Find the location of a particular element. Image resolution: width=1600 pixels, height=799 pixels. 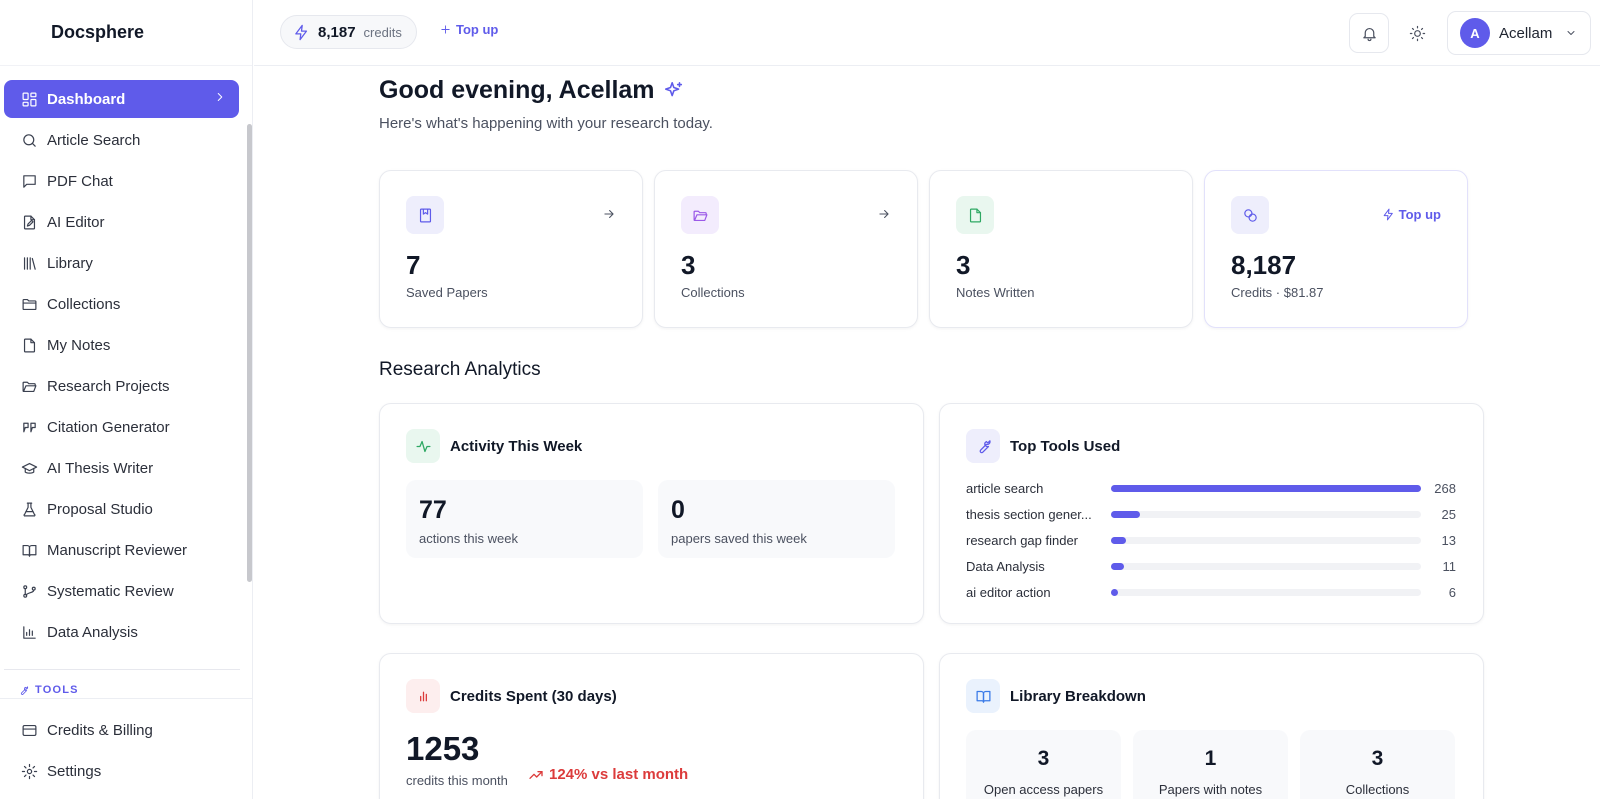

sidebar-item-research-projects: Research Projects is located at coordinates (121, 386).